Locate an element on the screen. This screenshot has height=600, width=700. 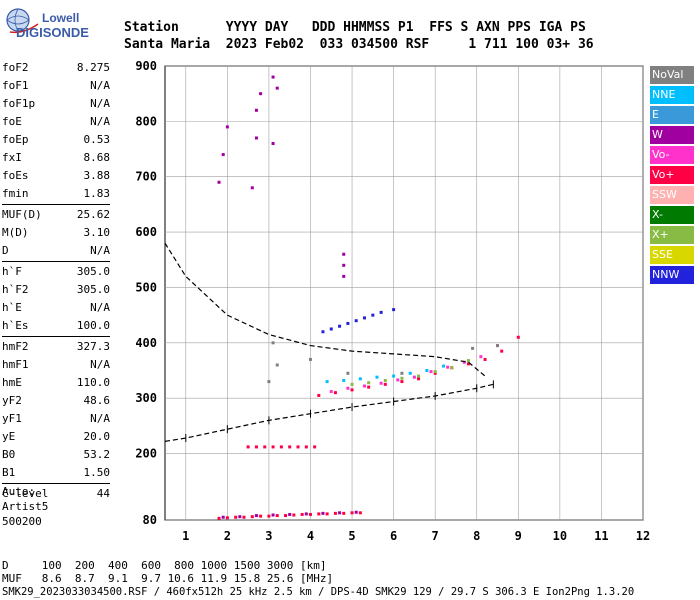
param-row: h`F2 305.0 is located at coordinates (56, 291).